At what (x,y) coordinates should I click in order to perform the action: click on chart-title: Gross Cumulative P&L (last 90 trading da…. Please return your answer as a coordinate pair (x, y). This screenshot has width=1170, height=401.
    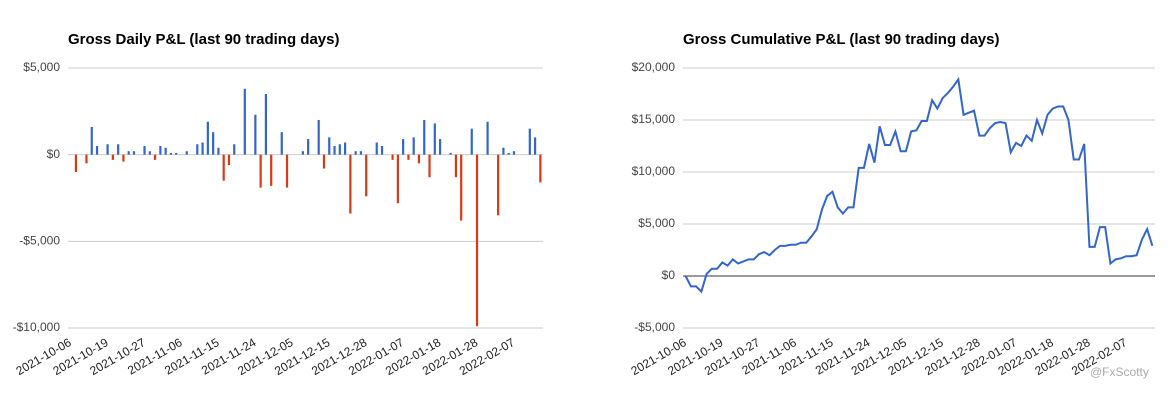
    Looking at the image, I should click on (841, 39).